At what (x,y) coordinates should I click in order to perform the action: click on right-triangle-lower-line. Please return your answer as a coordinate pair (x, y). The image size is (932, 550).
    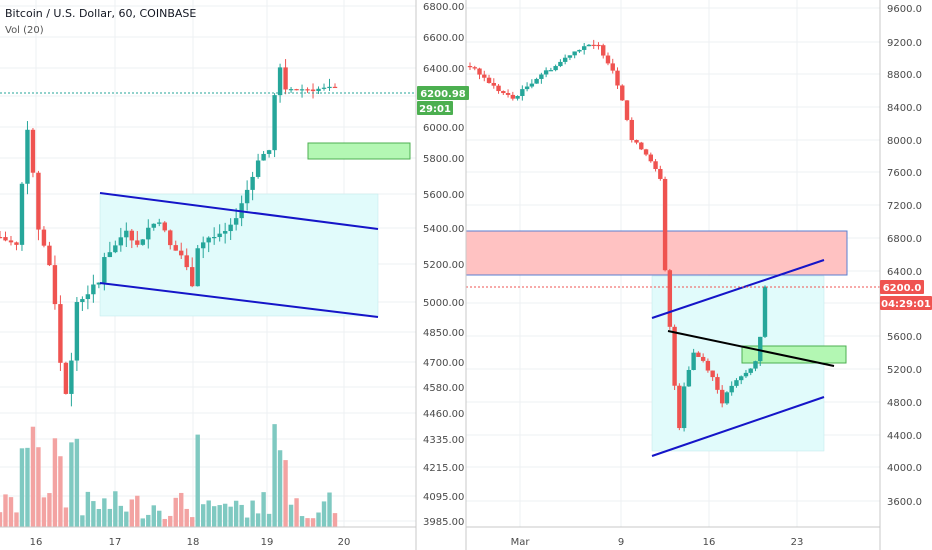
    Looking at the image, I should click on (738, 426).